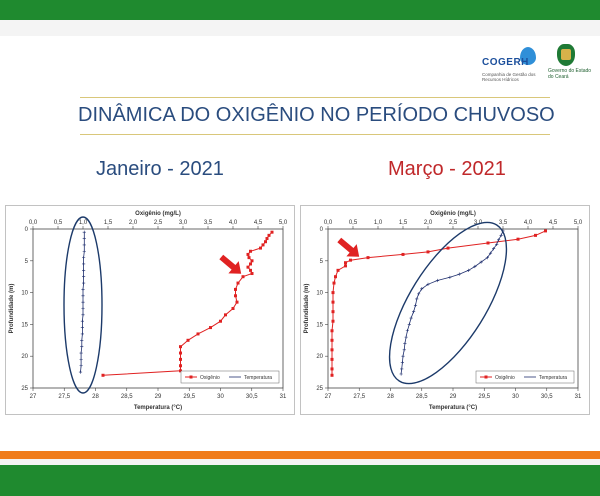 The width and height of the screenshot is (600, 496). What do you see at coordinates (553, 378) in the screenshot?
I see `legend-temperature-label: Temperatura` at bounding box center [553, 378].